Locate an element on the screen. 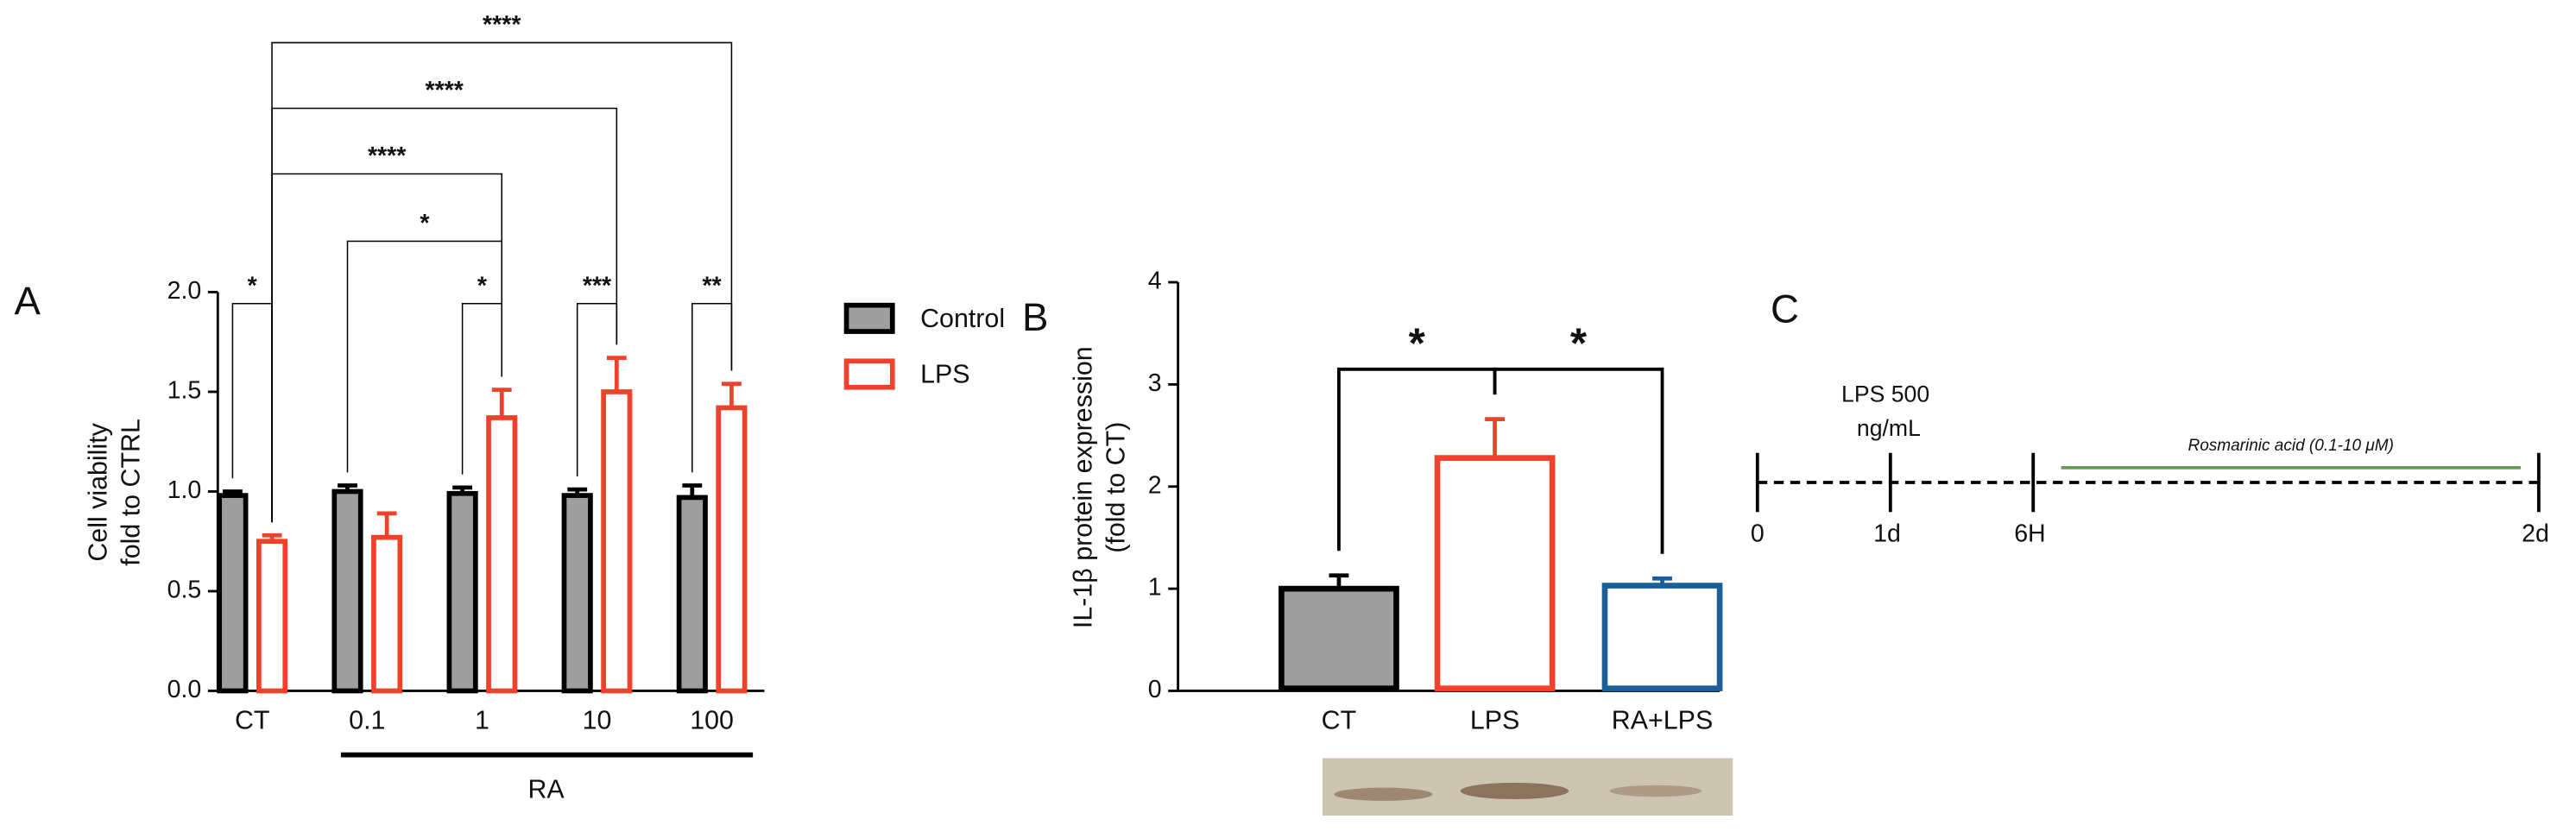  x-tick-label: 0.1 is located at coordinates (367, 721).